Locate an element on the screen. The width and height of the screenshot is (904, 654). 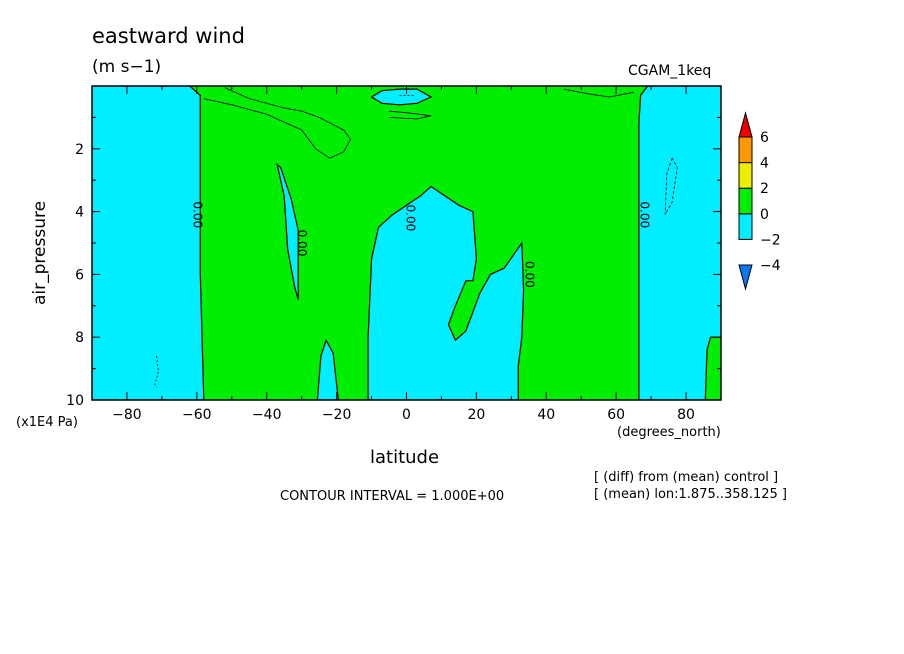
y-axis-label: air_pressure is located at coordinates (40, 252).